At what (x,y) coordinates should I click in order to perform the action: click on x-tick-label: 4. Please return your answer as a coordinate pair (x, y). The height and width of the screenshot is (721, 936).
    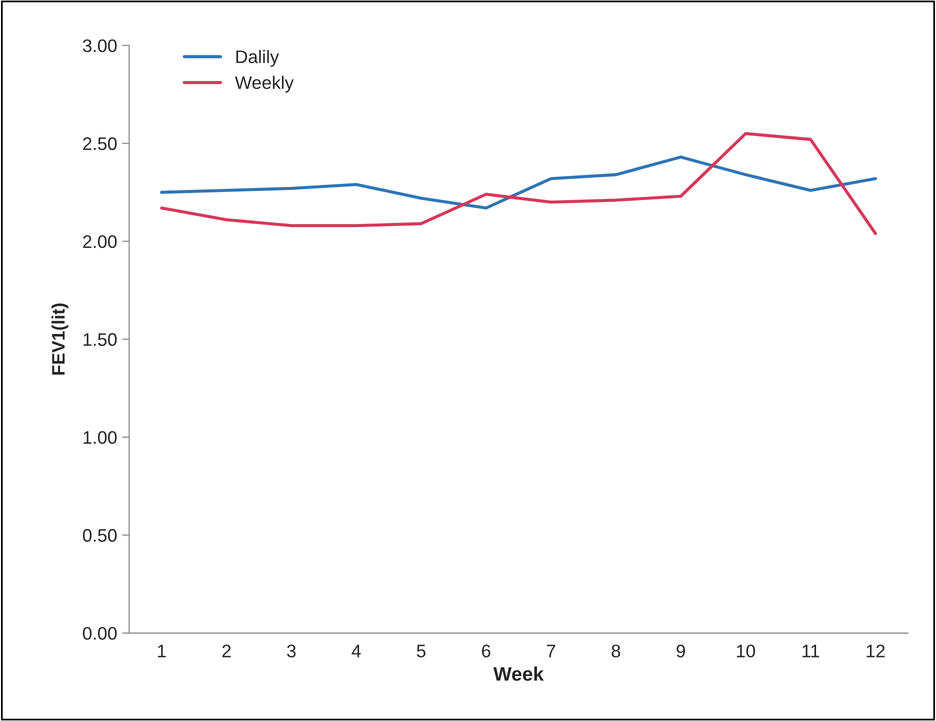
    Looking at the image, I should click on (356, 651).